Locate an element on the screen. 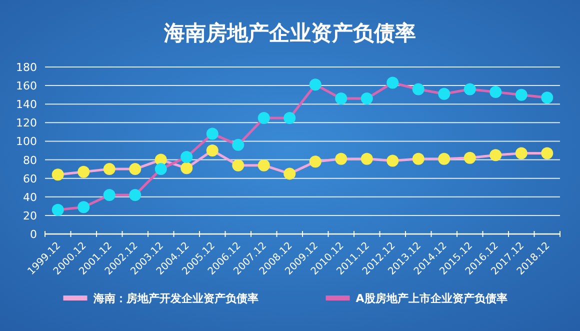 Image resolution: width=580 pixels, height=331 pixels. chart-title: 海南房地产企业资产负债率 is located at coordinates (289, 33).